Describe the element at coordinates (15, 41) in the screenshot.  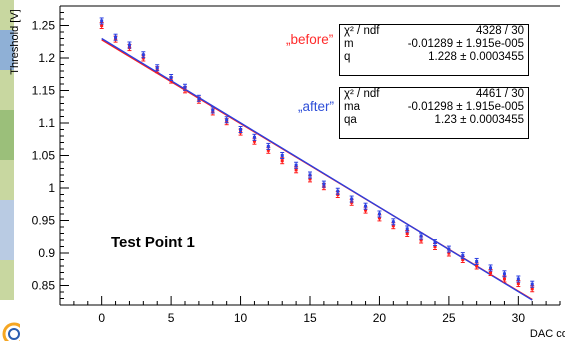
I see `y-axis-title: Threshold [V]` at that location.